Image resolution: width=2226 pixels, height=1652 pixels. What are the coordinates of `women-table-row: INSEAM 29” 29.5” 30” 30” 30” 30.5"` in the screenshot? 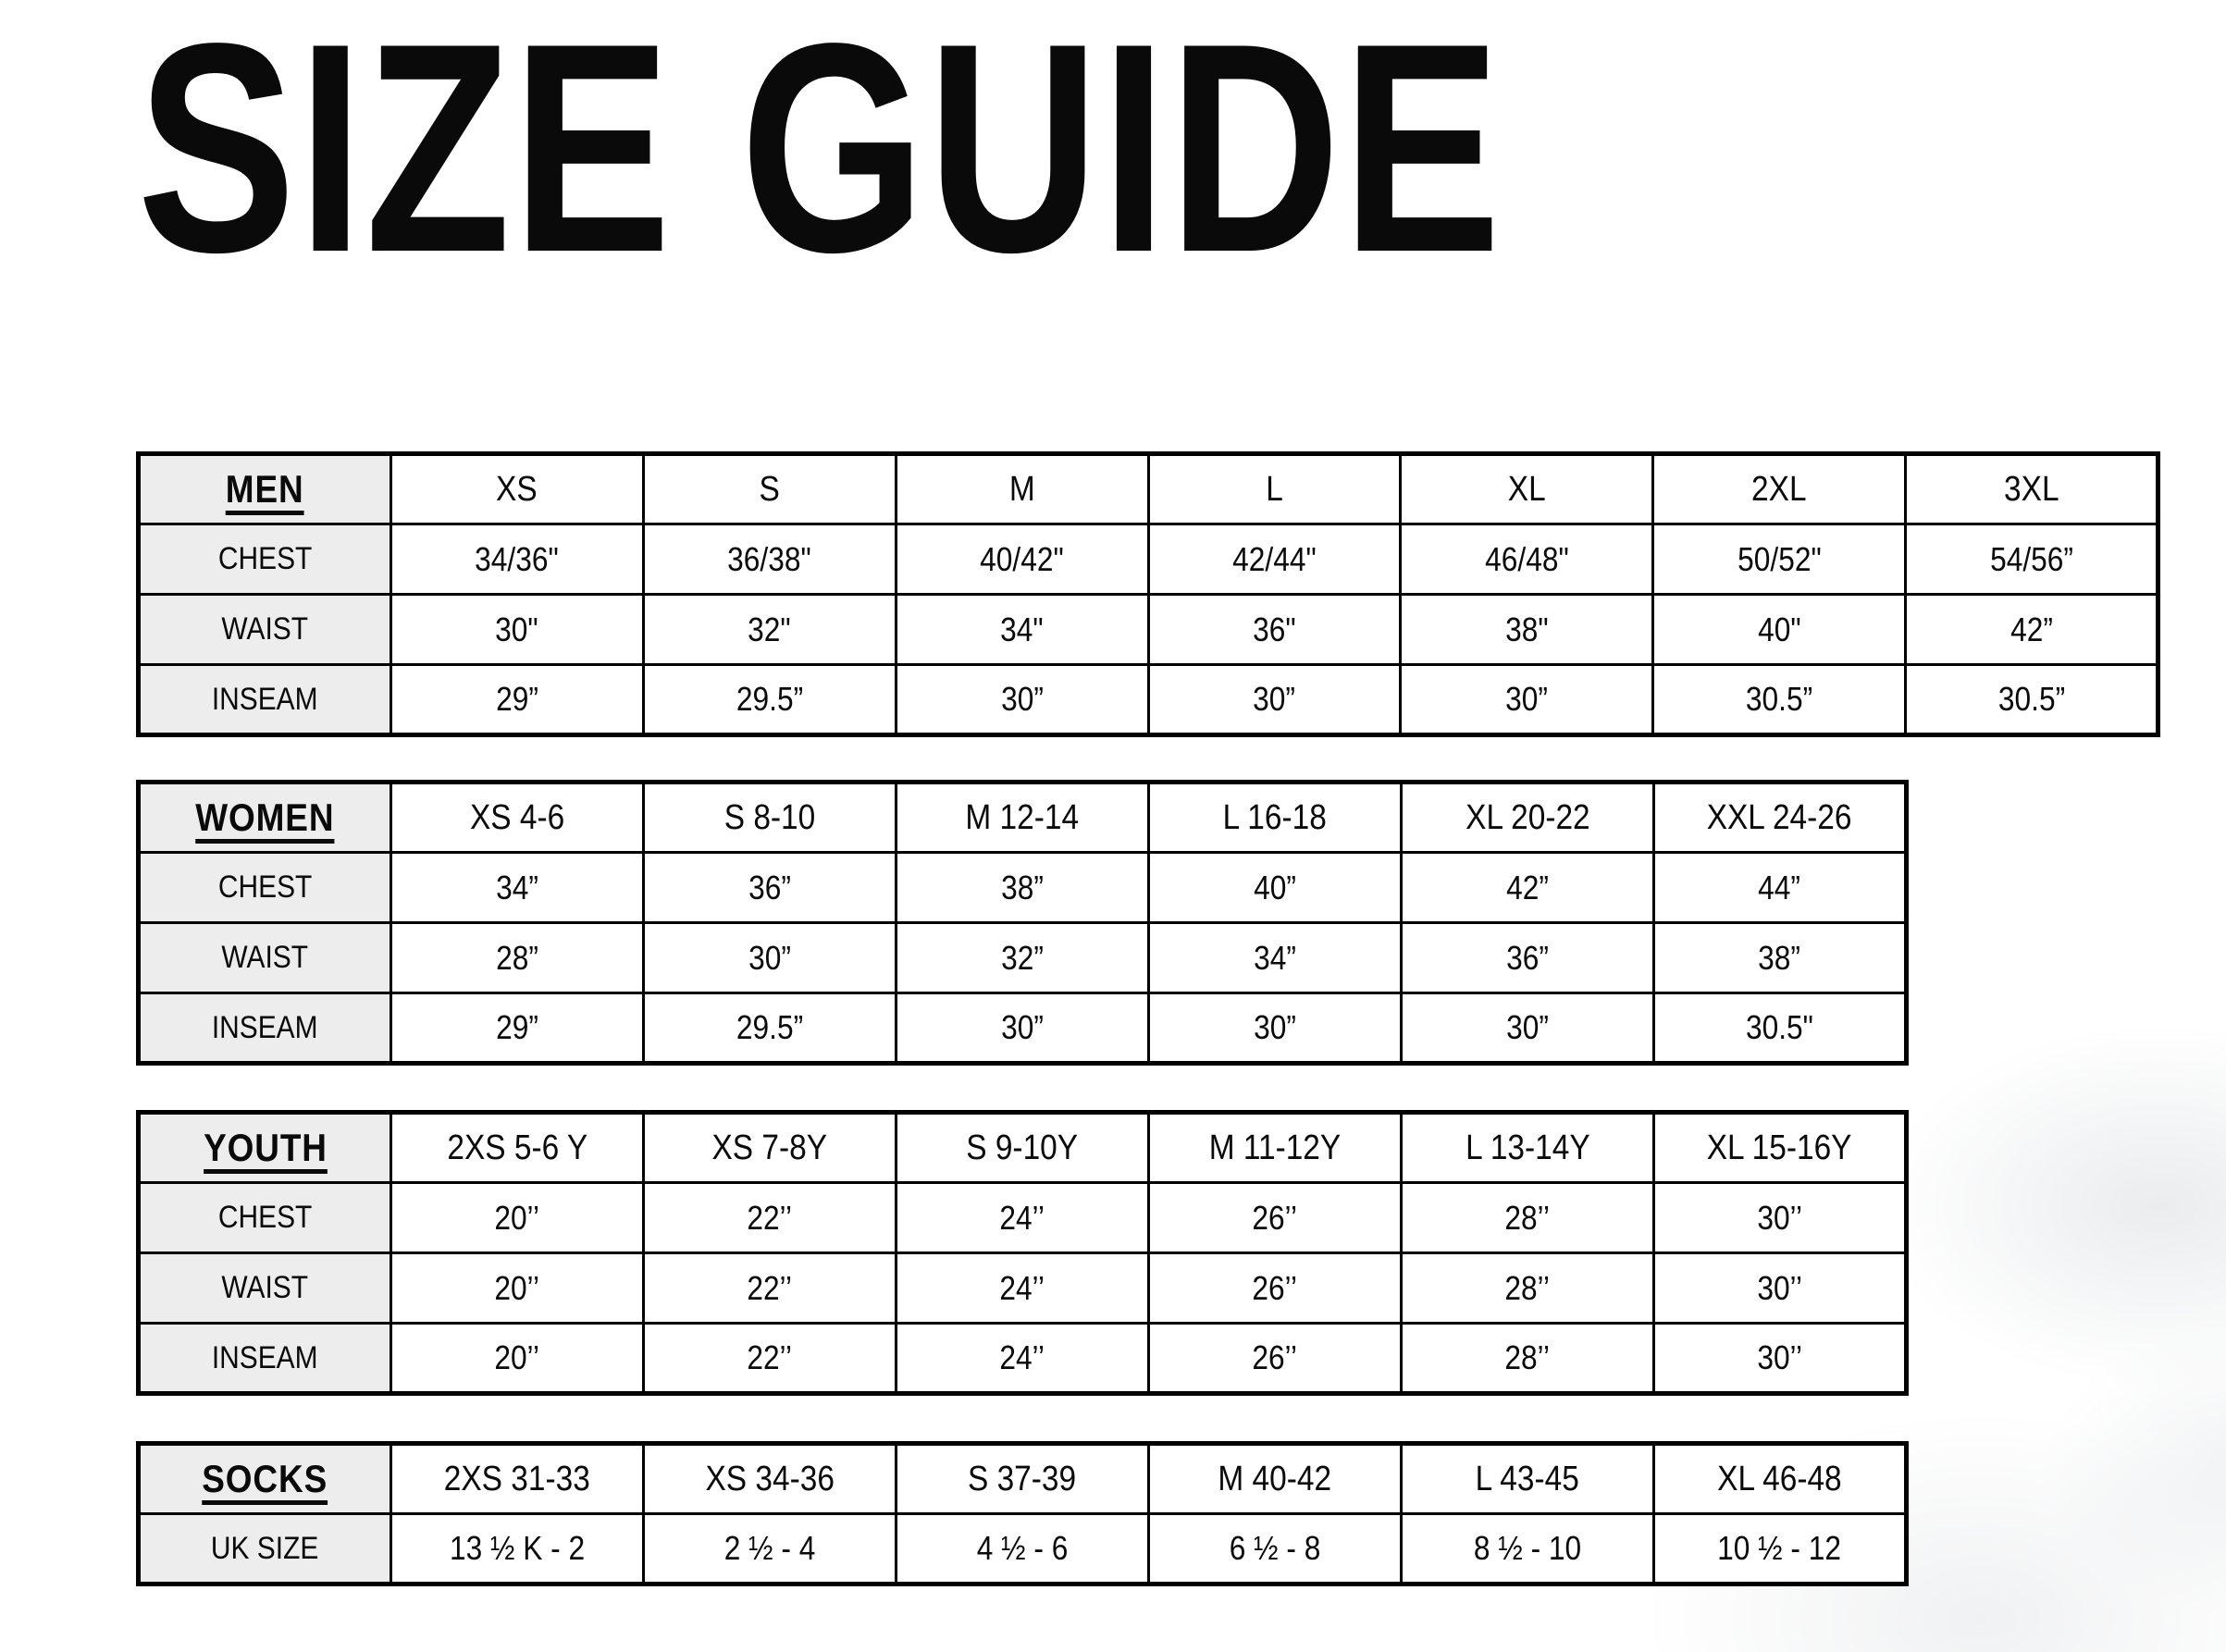 It's located at (1023, 1028).